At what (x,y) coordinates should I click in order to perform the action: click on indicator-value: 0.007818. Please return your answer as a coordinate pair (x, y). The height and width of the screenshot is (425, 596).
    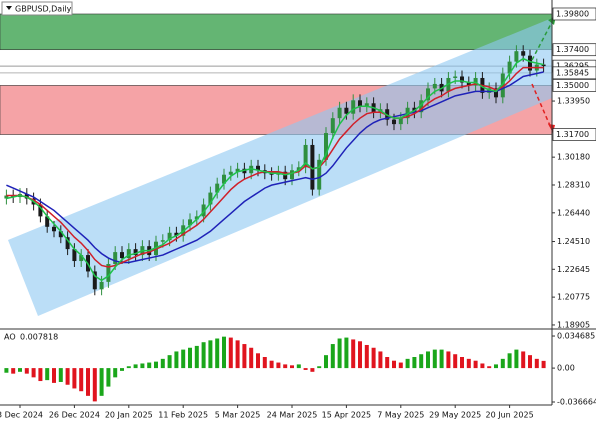
    Looking at the image, I should click on (39, 337).